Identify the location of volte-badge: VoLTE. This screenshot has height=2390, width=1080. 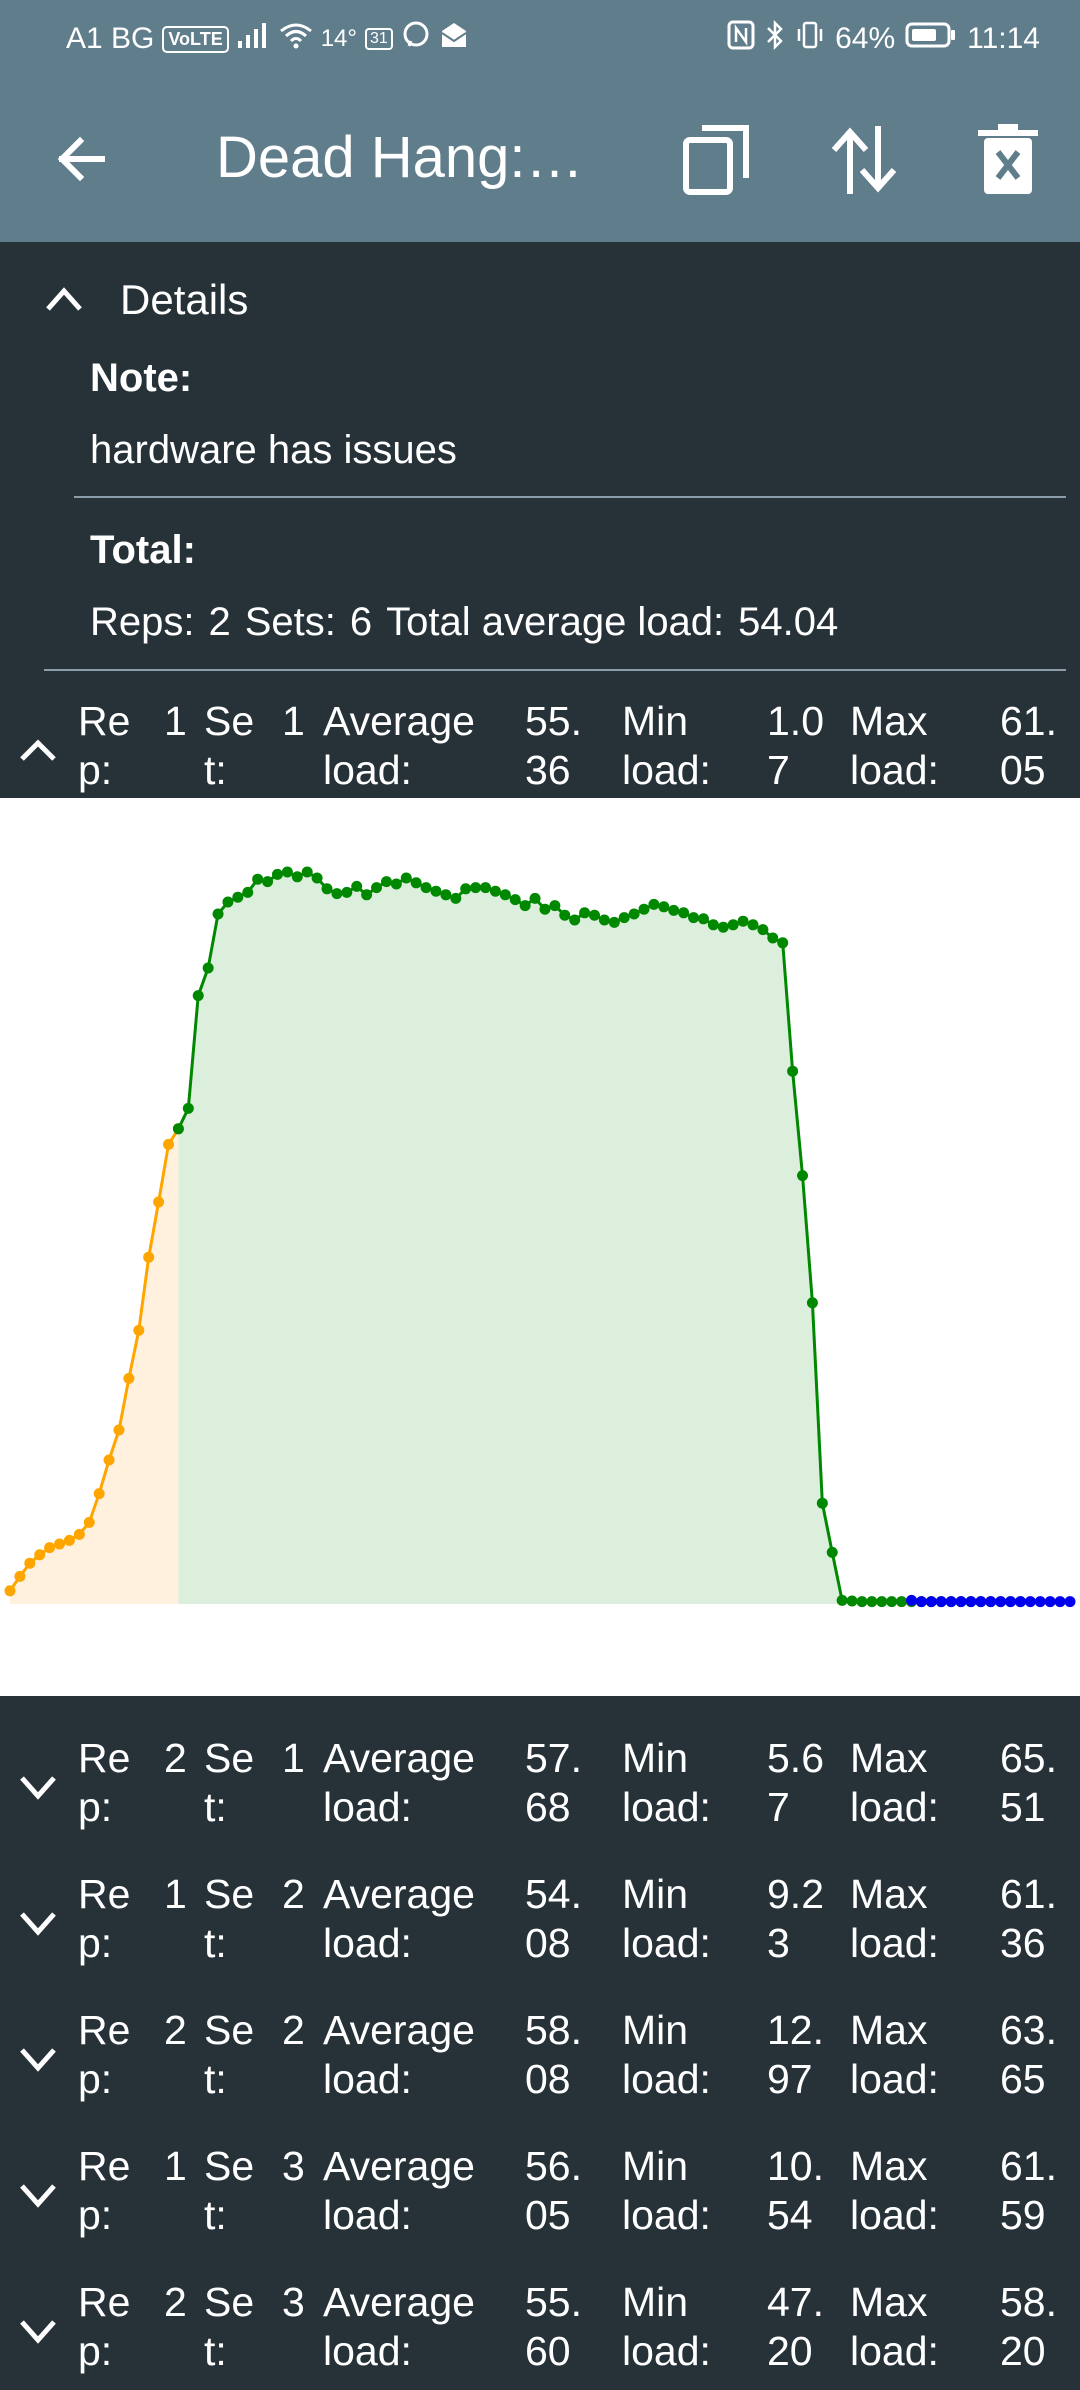
(195, 39).